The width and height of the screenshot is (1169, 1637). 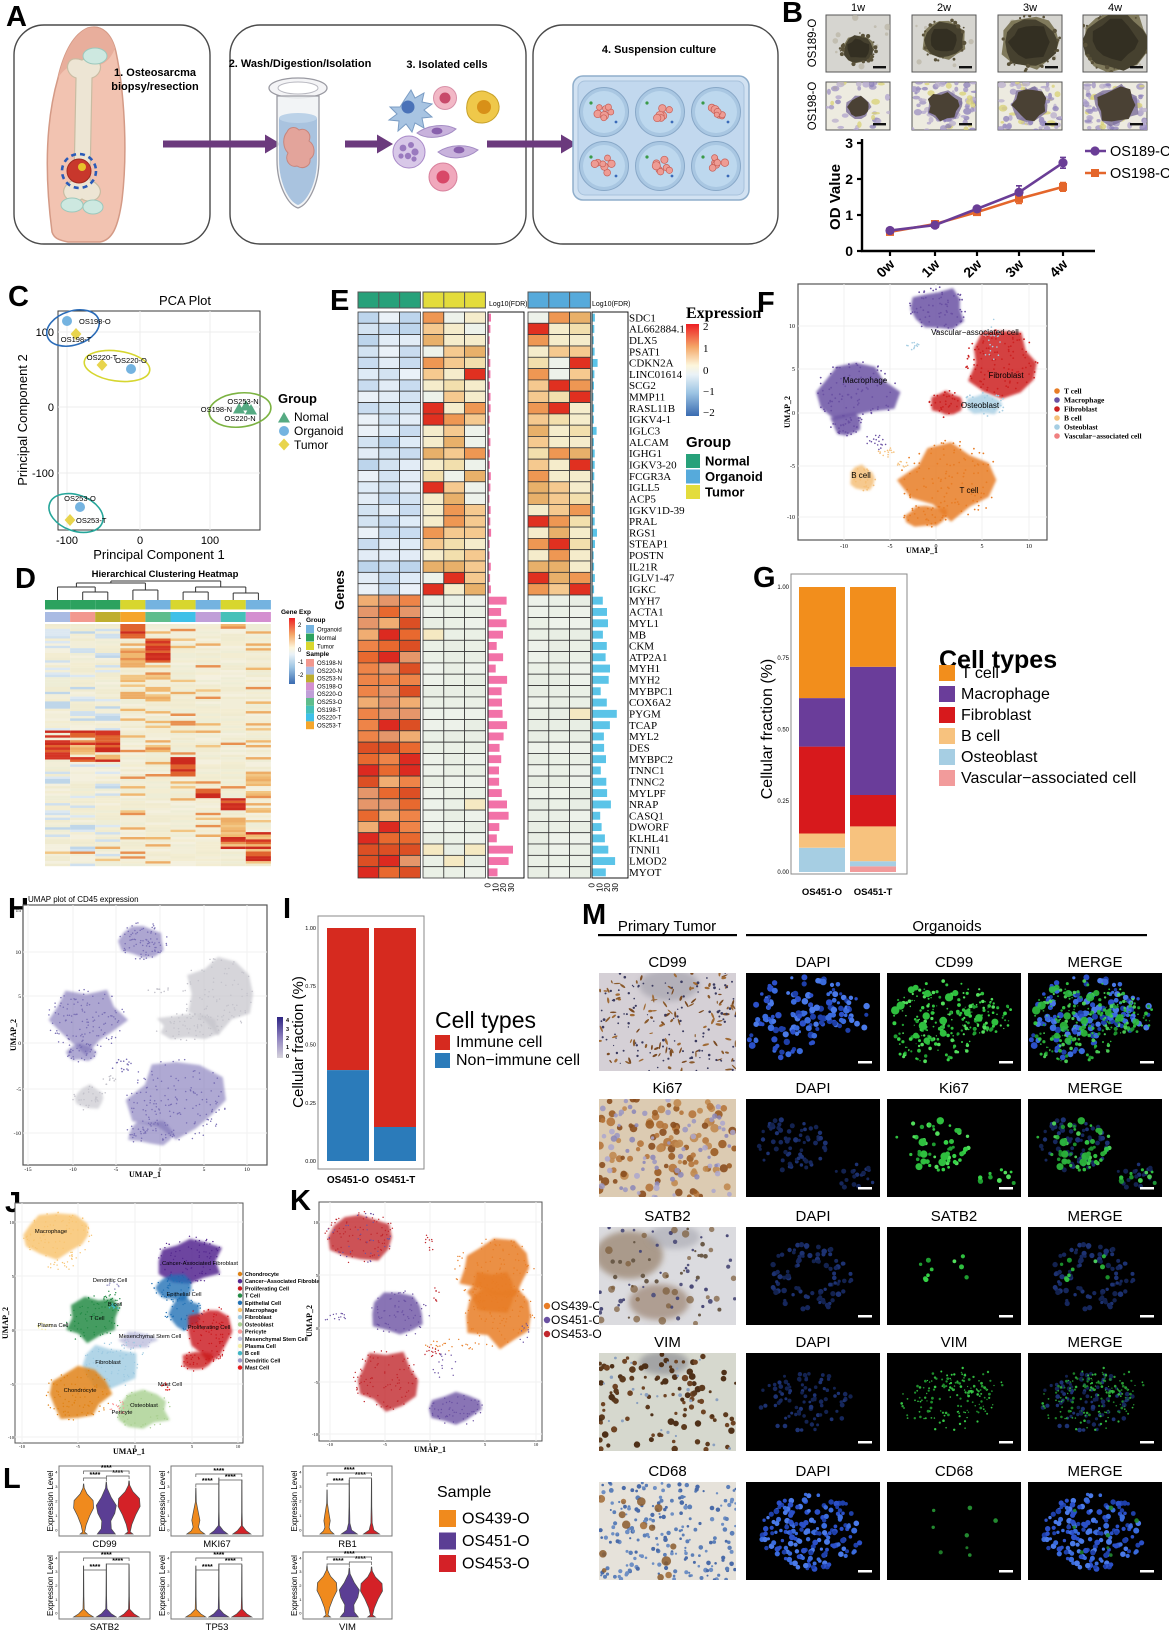 What do you see at coordinates (653, 466) in the screenshot?
I see `svg-text: IGKV3-20` at bounding box center [653, 466].